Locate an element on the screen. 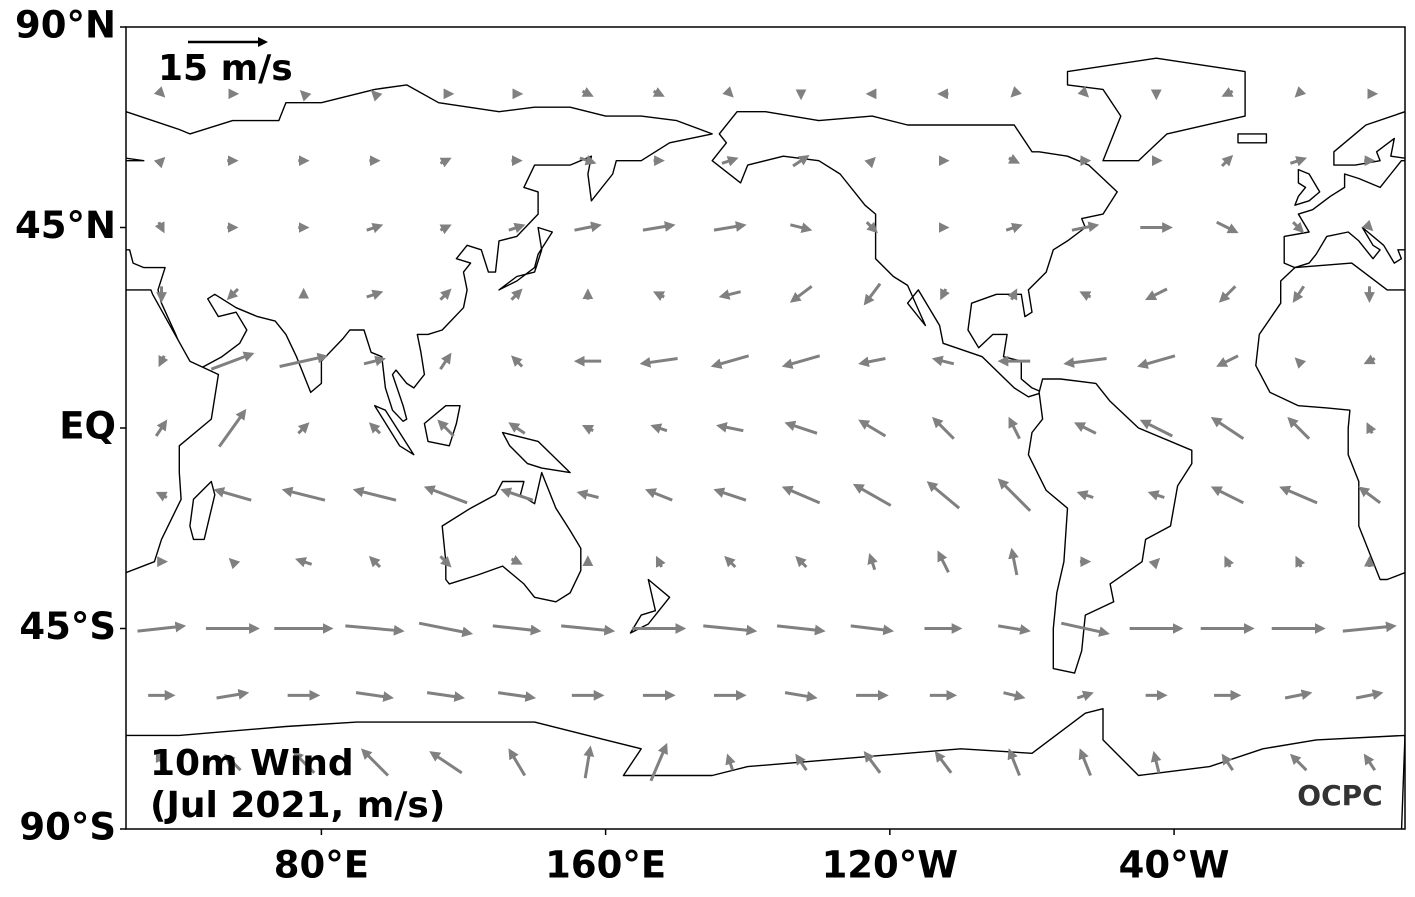 The height and width of the screenshot is (897, 1415). y-tick-label: 45°S is located at coordinates (67, 626).